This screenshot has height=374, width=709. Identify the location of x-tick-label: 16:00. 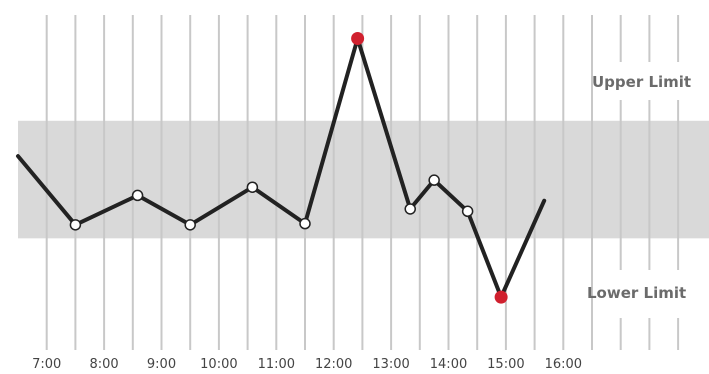
(563, 364).